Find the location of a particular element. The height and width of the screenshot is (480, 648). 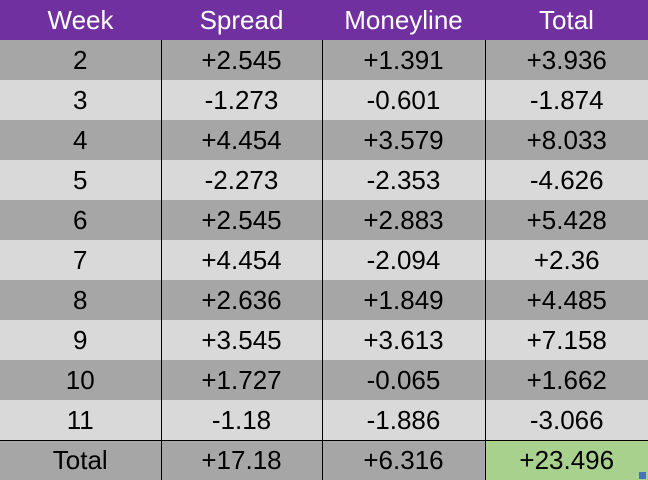

table-row: 10 +1.727 -0.065 +1.662 is located at coordinates (324, 380).